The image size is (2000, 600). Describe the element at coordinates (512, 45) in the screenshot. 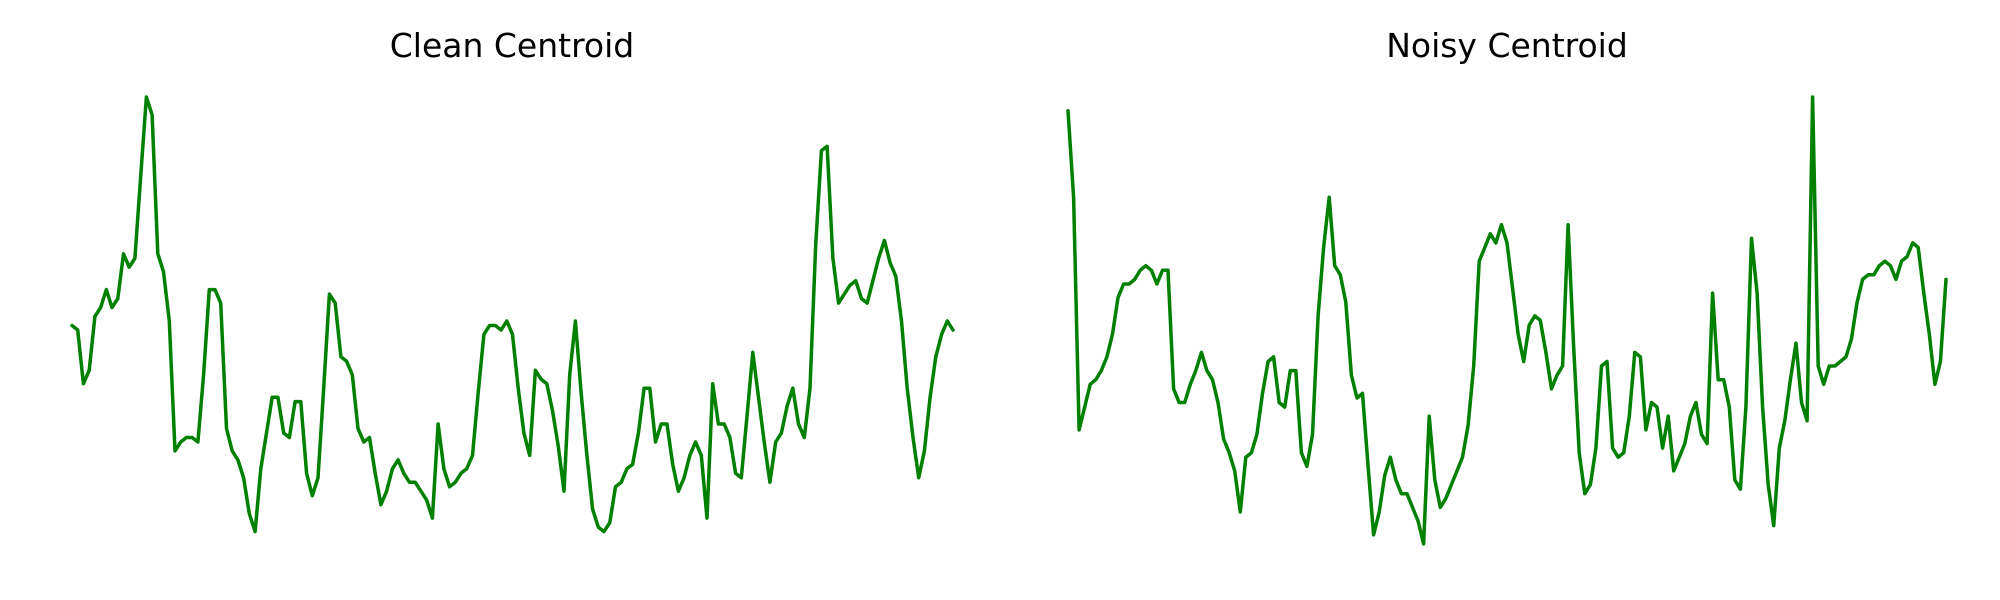

I see `chart-title: Clean Centroid` at that location.